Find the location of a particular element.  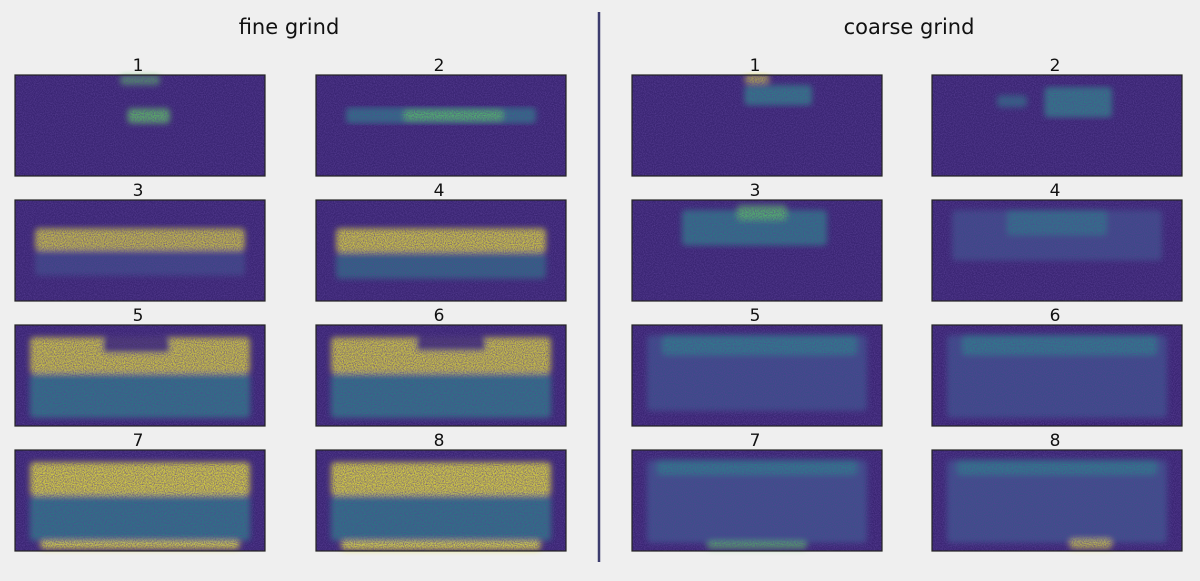

group-title: coarse grind is located at coordinates (909, 27).